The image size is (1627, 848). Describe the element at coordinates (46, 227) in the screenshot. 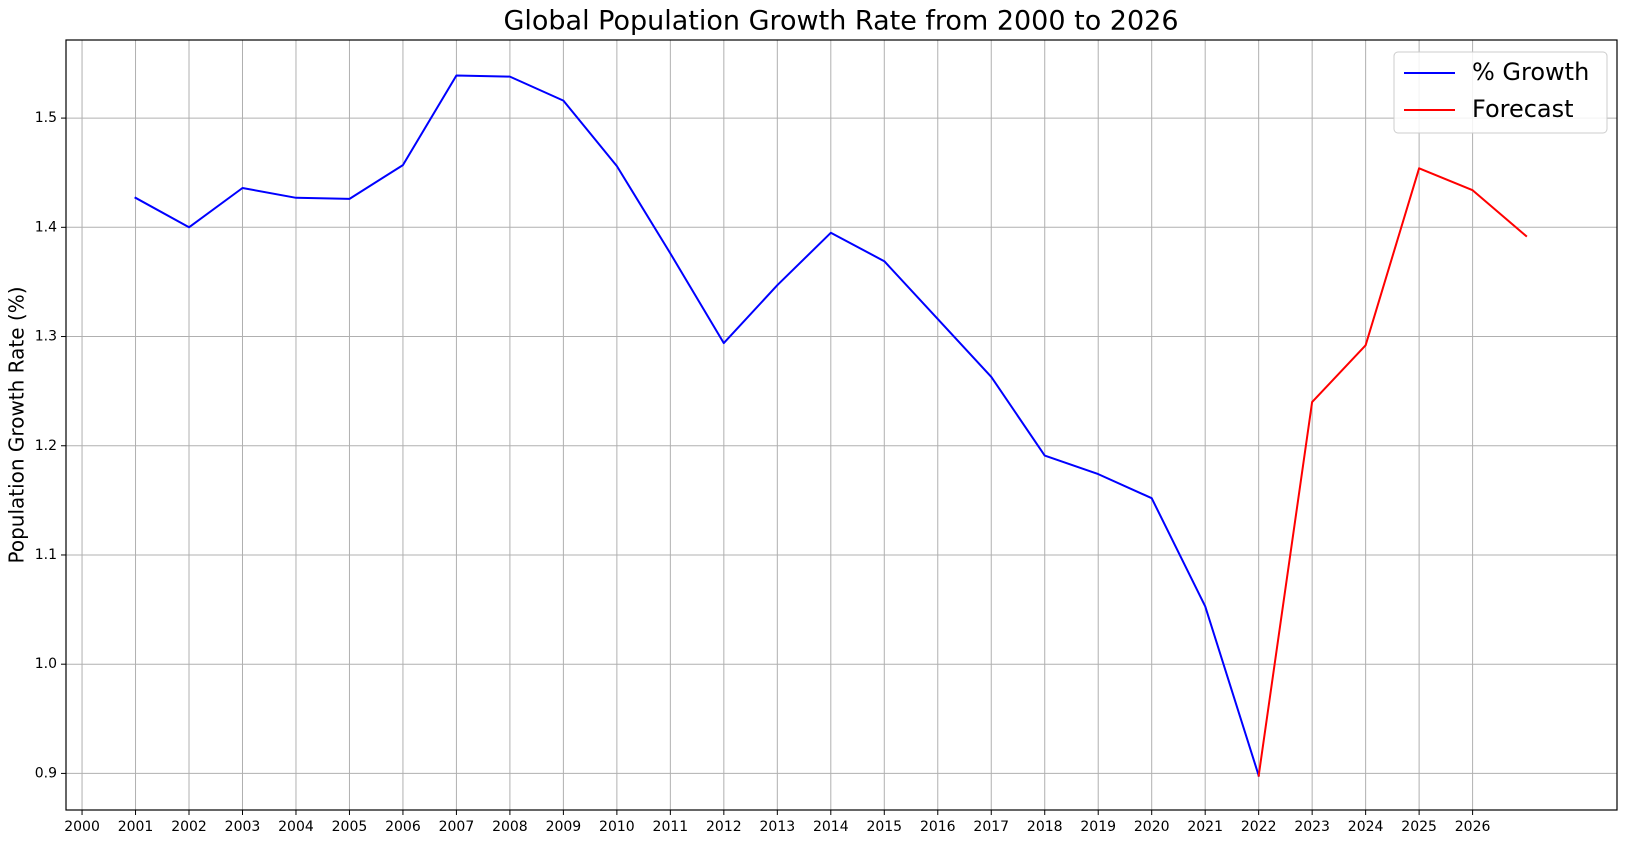

I see `y-tick-label: 1.4` at that location.